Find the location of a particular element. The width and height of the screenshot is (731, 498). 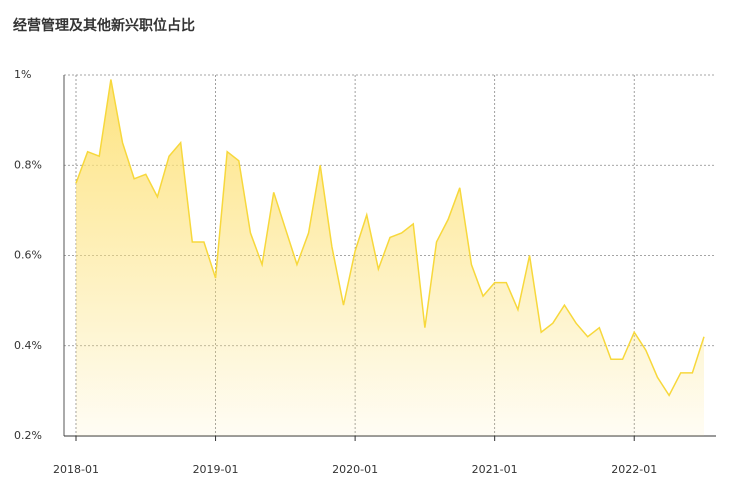

y-tick-label: 0.8% is located at coordinates (28, 164).